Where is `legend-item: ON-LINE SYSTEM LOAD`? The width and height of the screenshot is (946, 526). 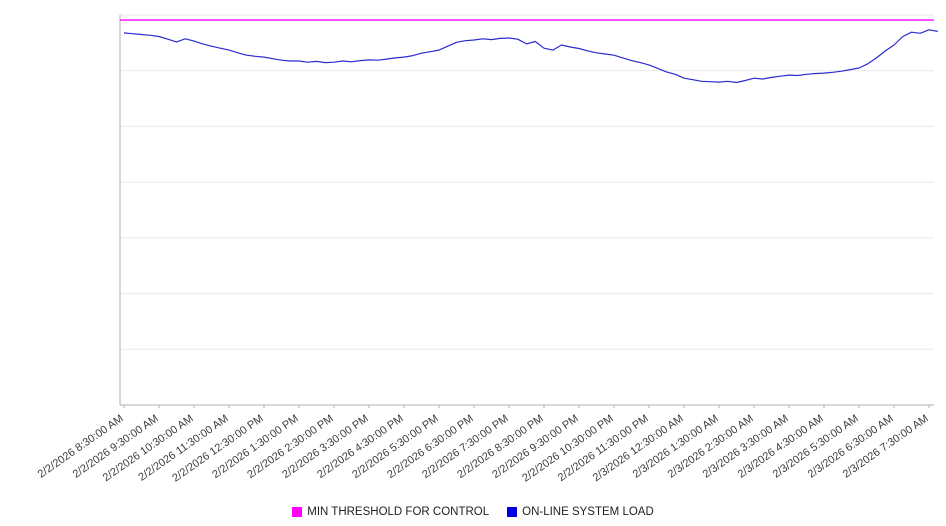 legend-item: ON-LINE SYSTEM LOAD is located at coordinates (580, 512).